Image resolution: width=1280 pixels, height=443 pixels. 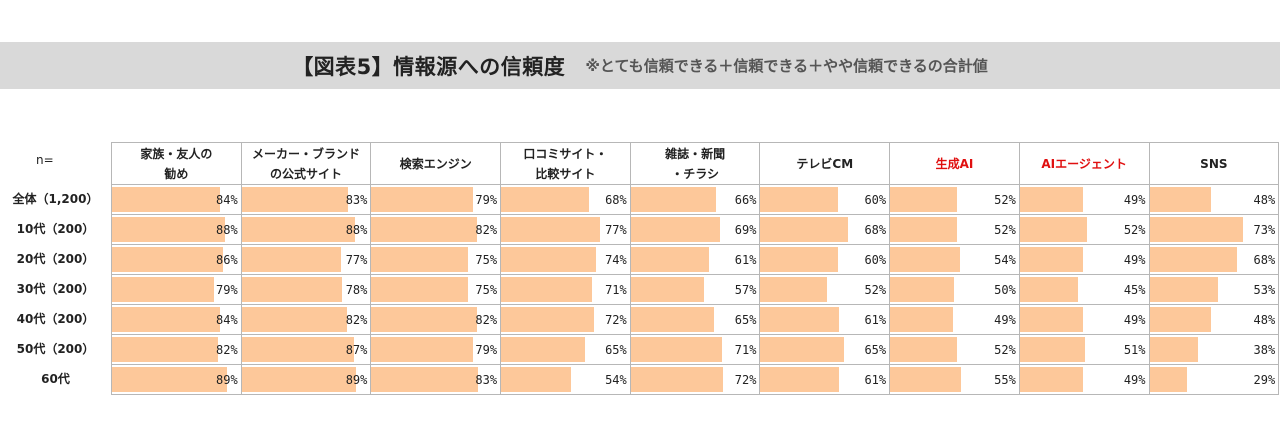 What do you see at coordinates (1084, 289) in the screenshot?
I see `data-cell: 45%` at bounding box center [1084, 289].